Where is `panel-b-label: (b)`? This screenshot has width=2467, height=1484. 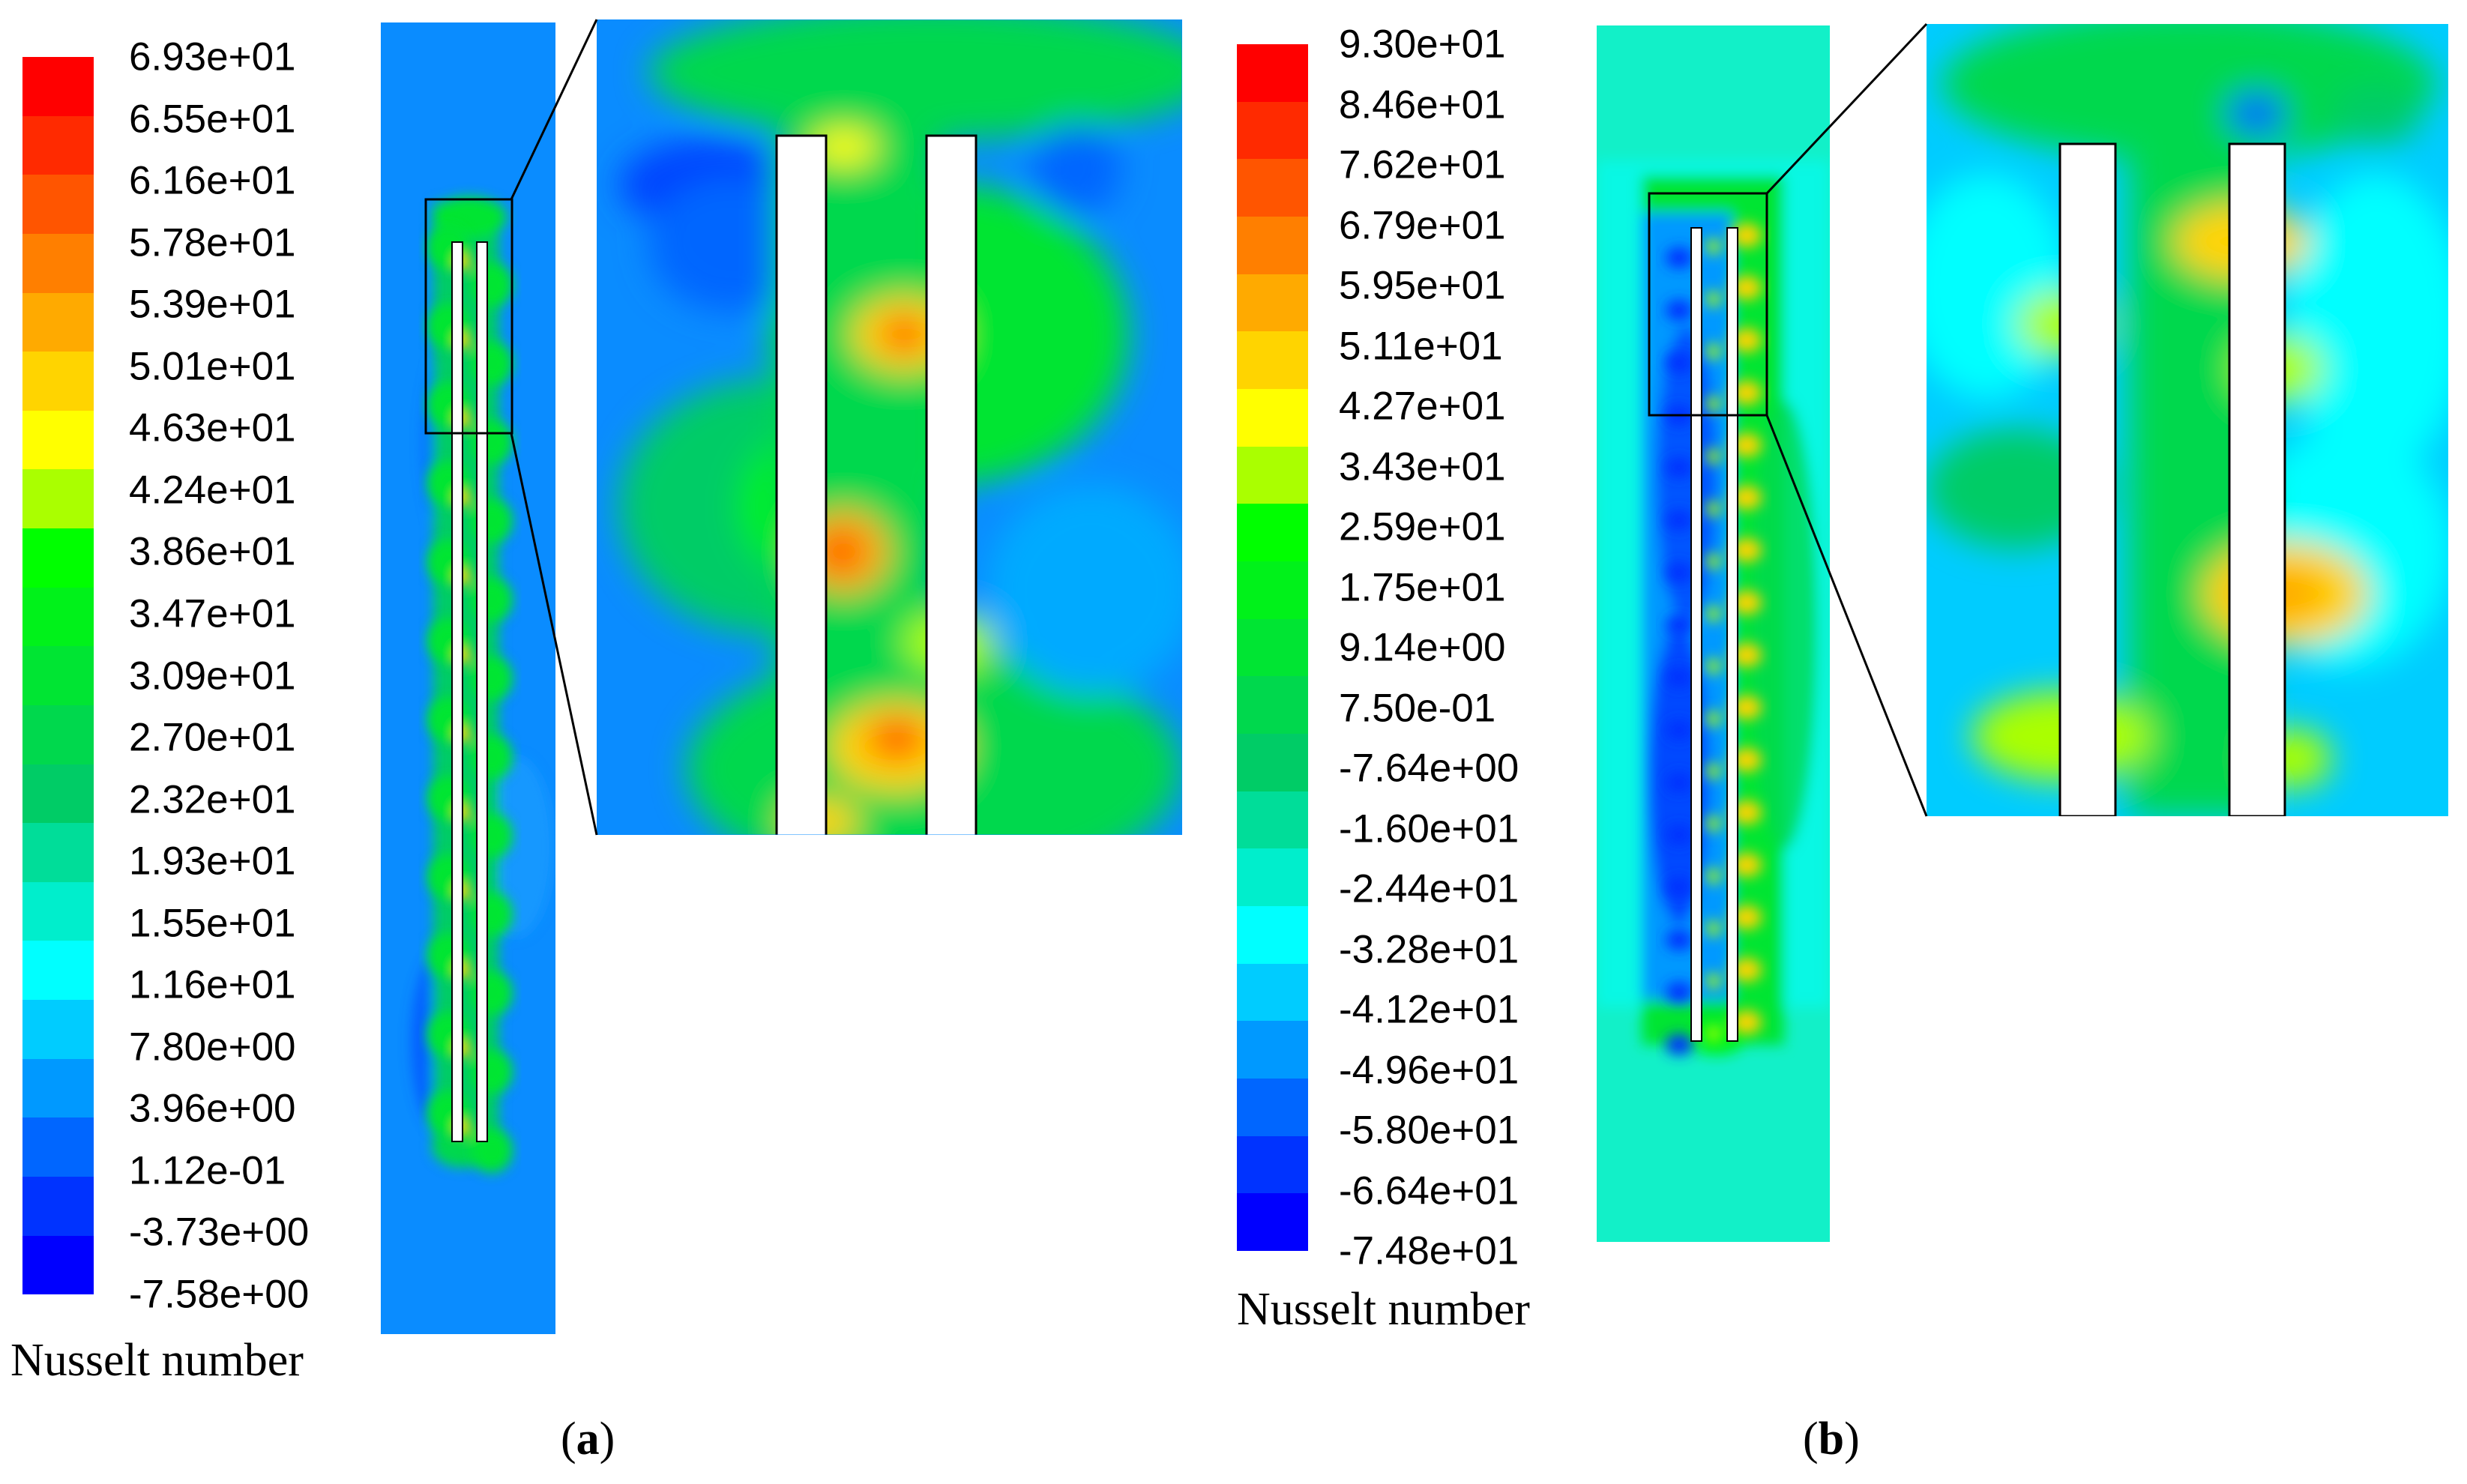
panel-b-label: (b) is located at coordinates (1831, 1440).